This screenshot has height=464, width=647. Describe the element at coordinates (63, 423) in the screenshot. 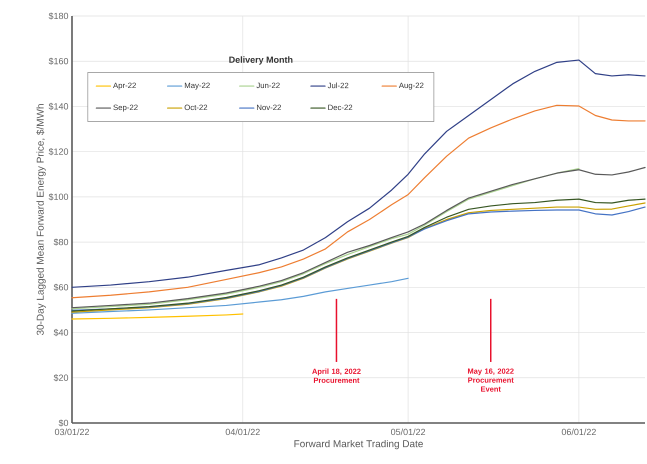

I see `y-tick-label: $0` at that location.